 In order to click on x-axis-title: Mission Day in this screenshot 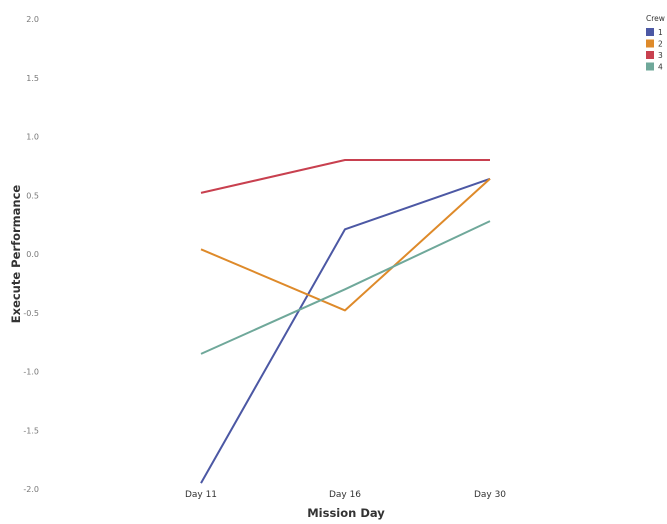, I will do `click(346, 513)`.